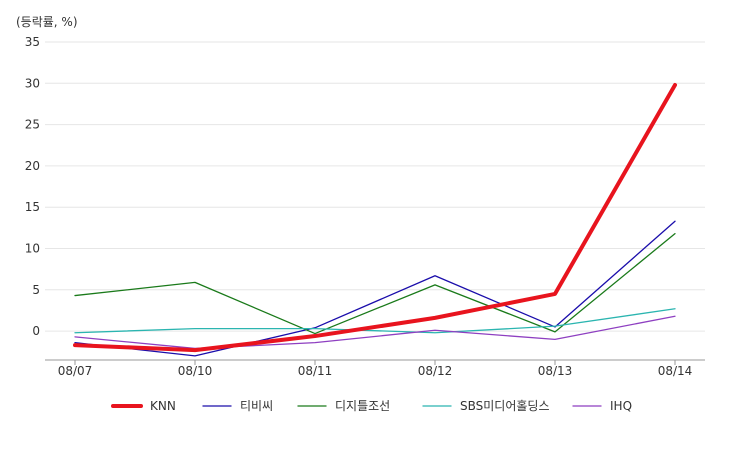 The height and width of the screenshot is (450, 750). Describe the element at coordinates (195, 371) in the screenshot. I see `x-tick-label: 08/10` at that location.